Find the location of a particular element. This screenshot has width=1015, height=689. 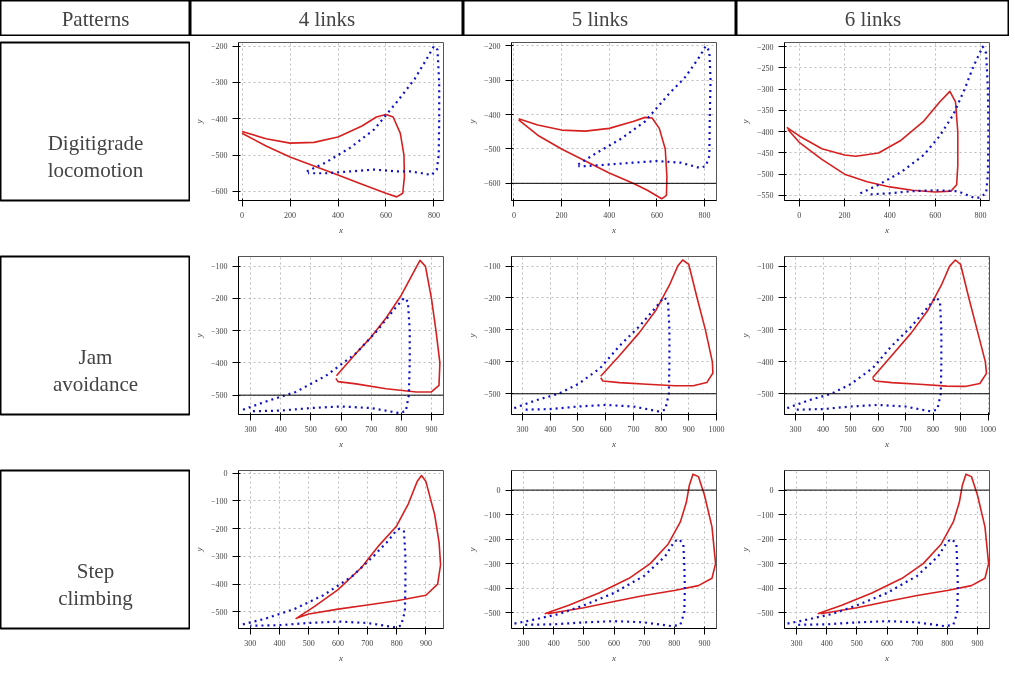

text: 4 links is located at coordinates (327, 18).